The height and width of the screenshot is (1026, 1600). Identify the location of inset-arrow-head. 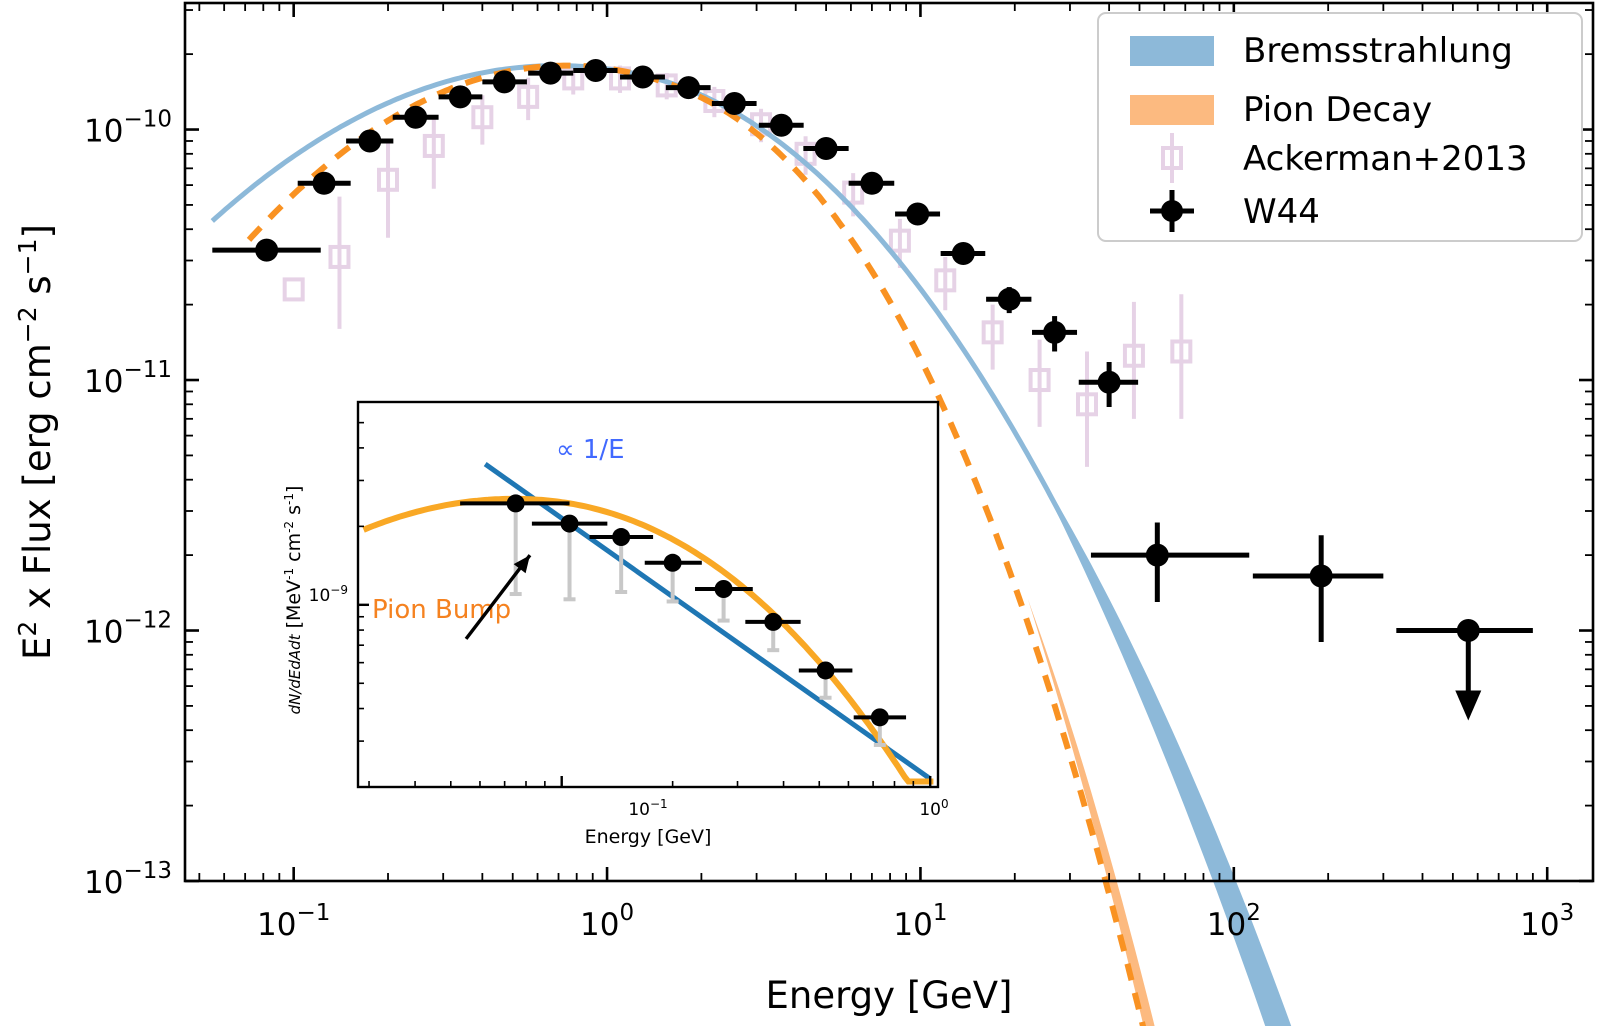
(521, 564).